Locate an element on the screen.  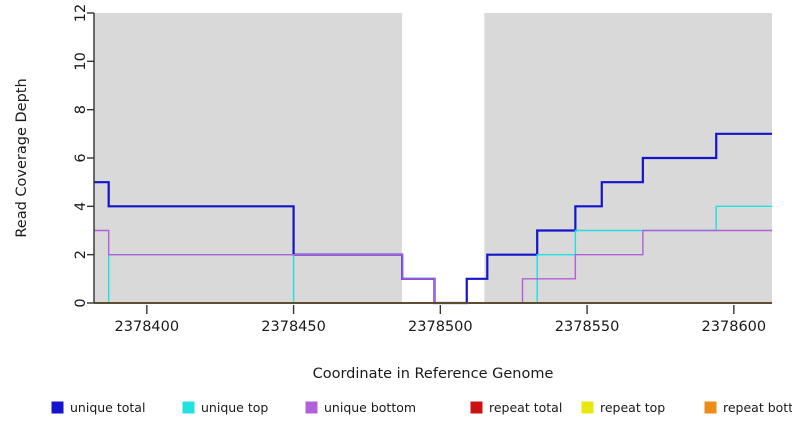
legend-item-repeat-bottom: repeat bottom is located at coordinates (748, 407).